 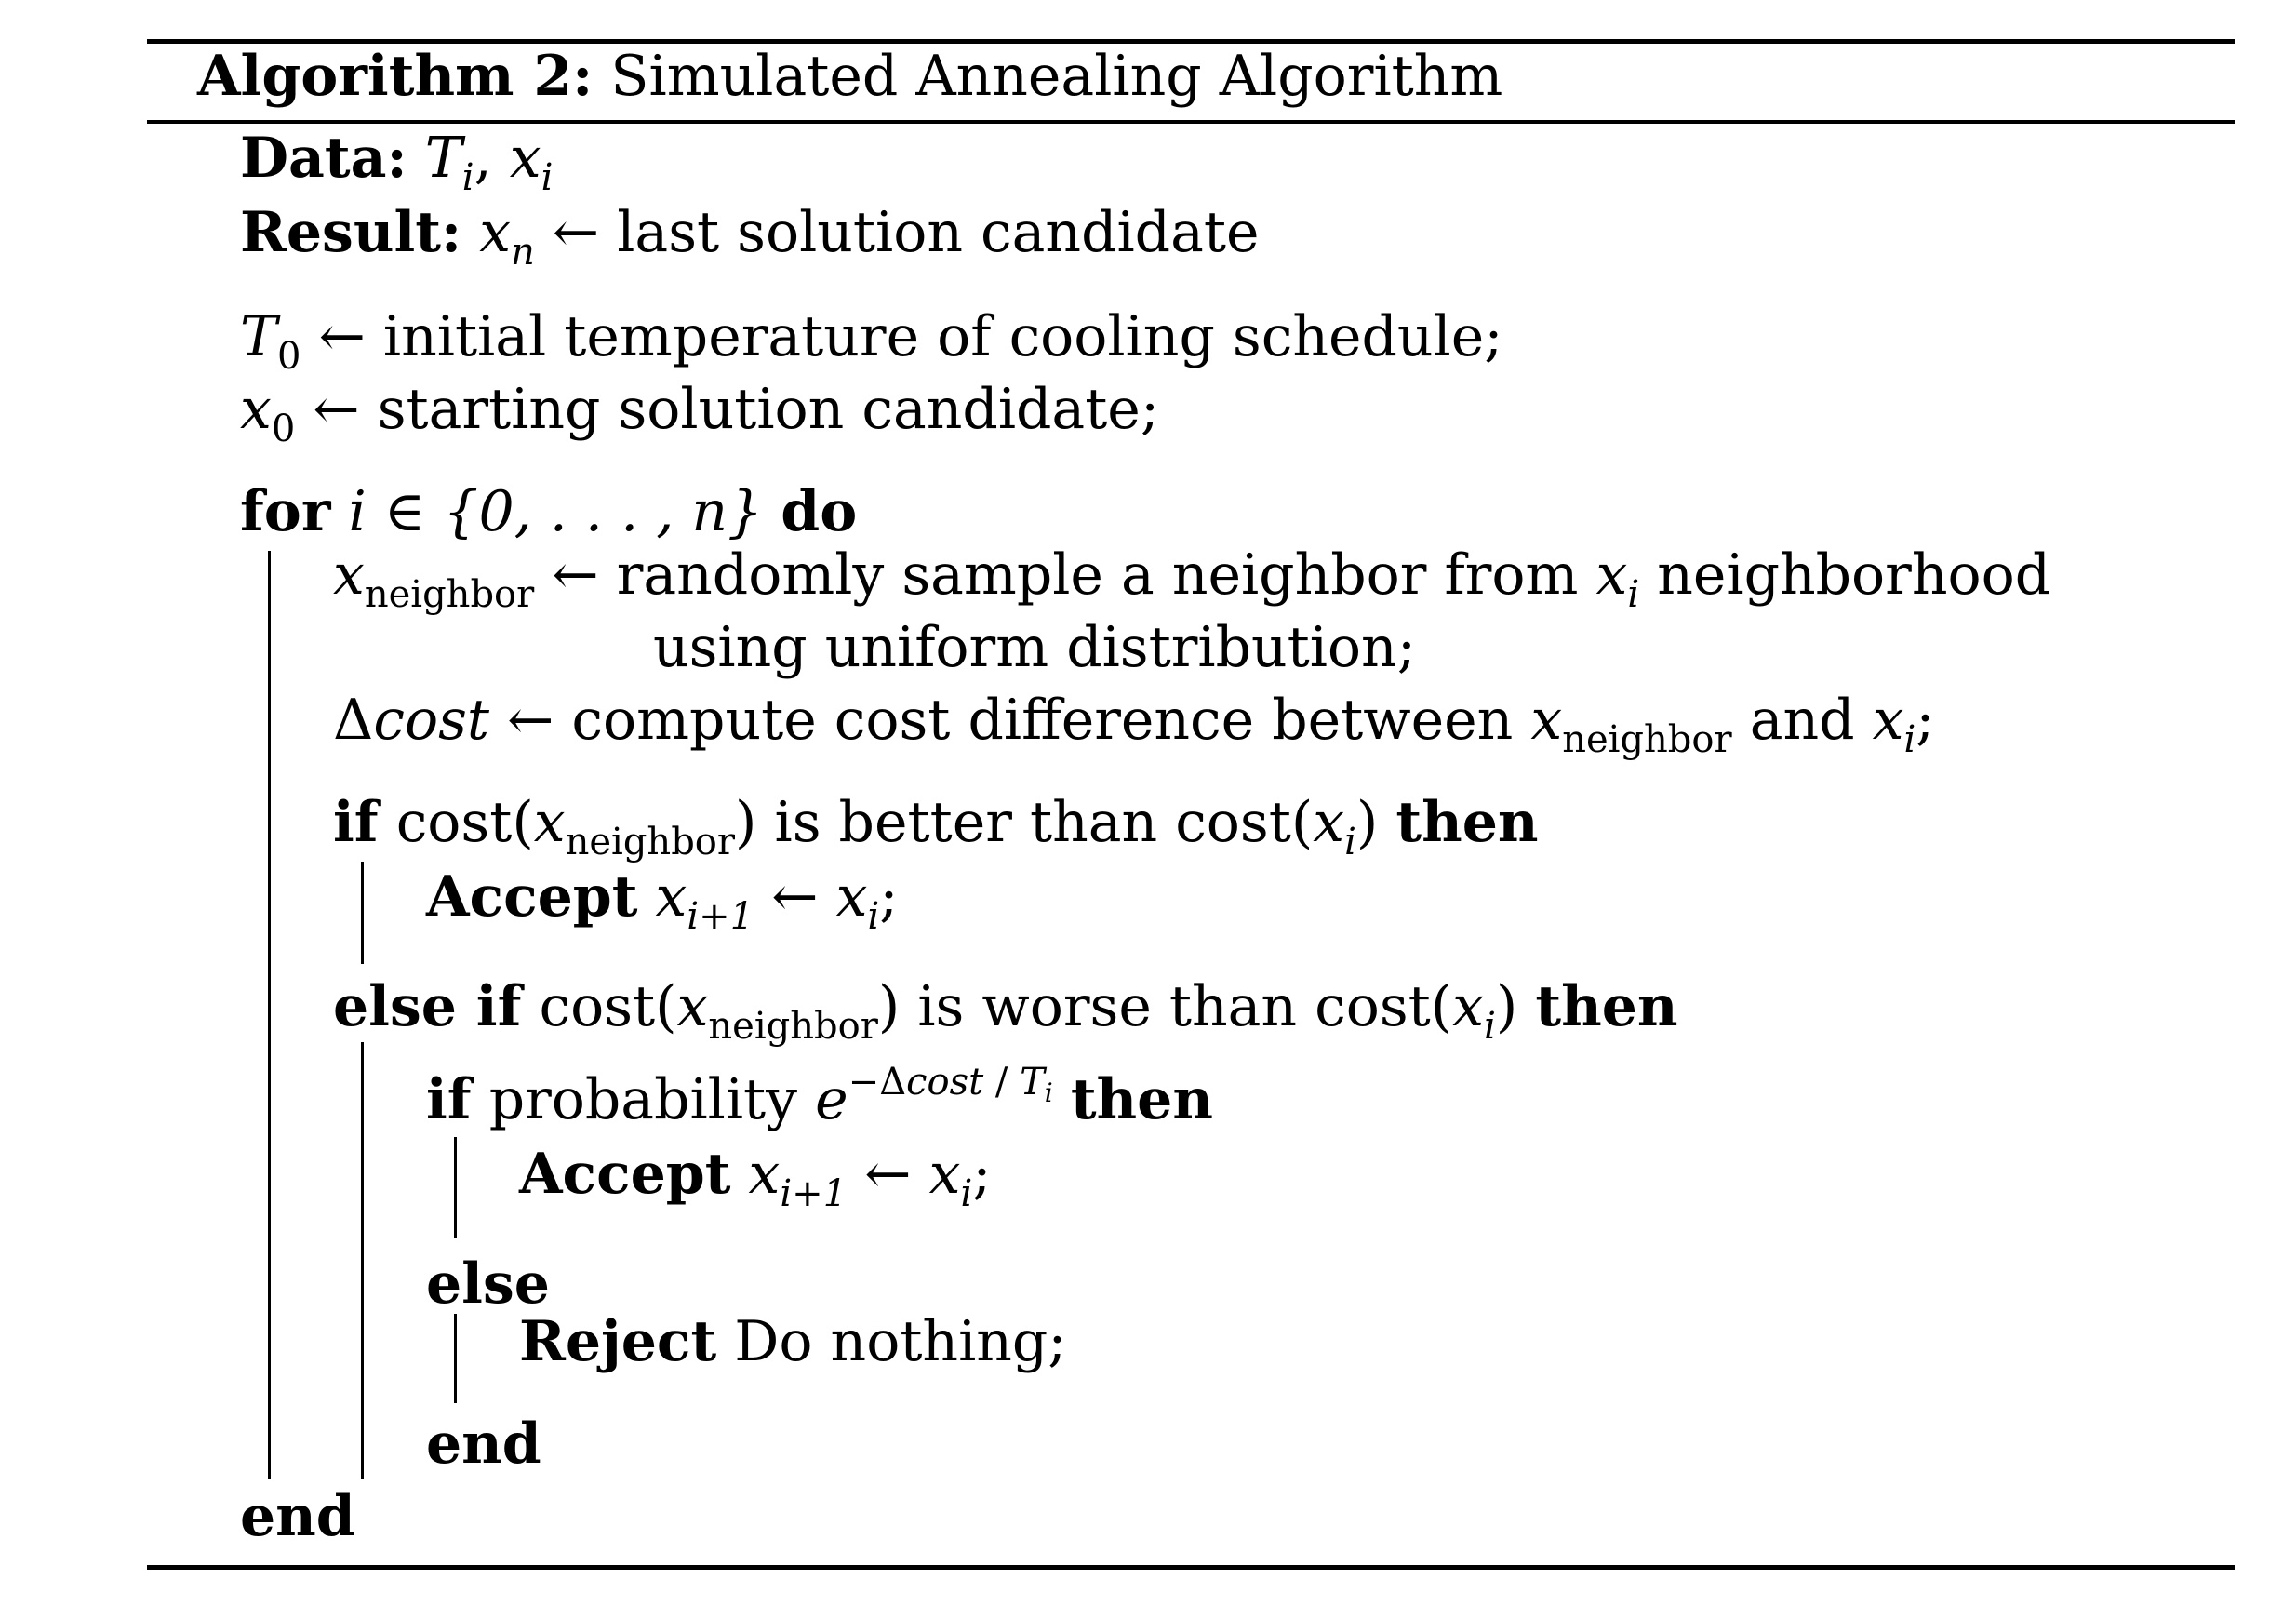 I want to click on reject-line: Reject Do nothing;, so click(x=793, y=1342).